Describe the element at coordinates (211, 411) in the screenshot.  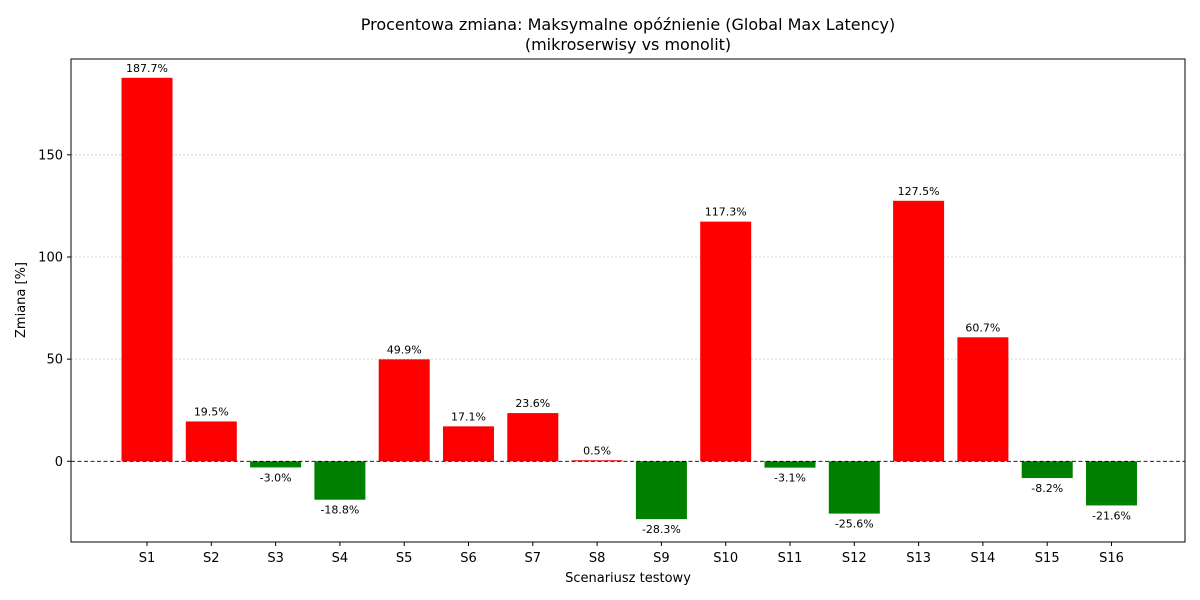
I see `data-label: 19.5%` at that location.